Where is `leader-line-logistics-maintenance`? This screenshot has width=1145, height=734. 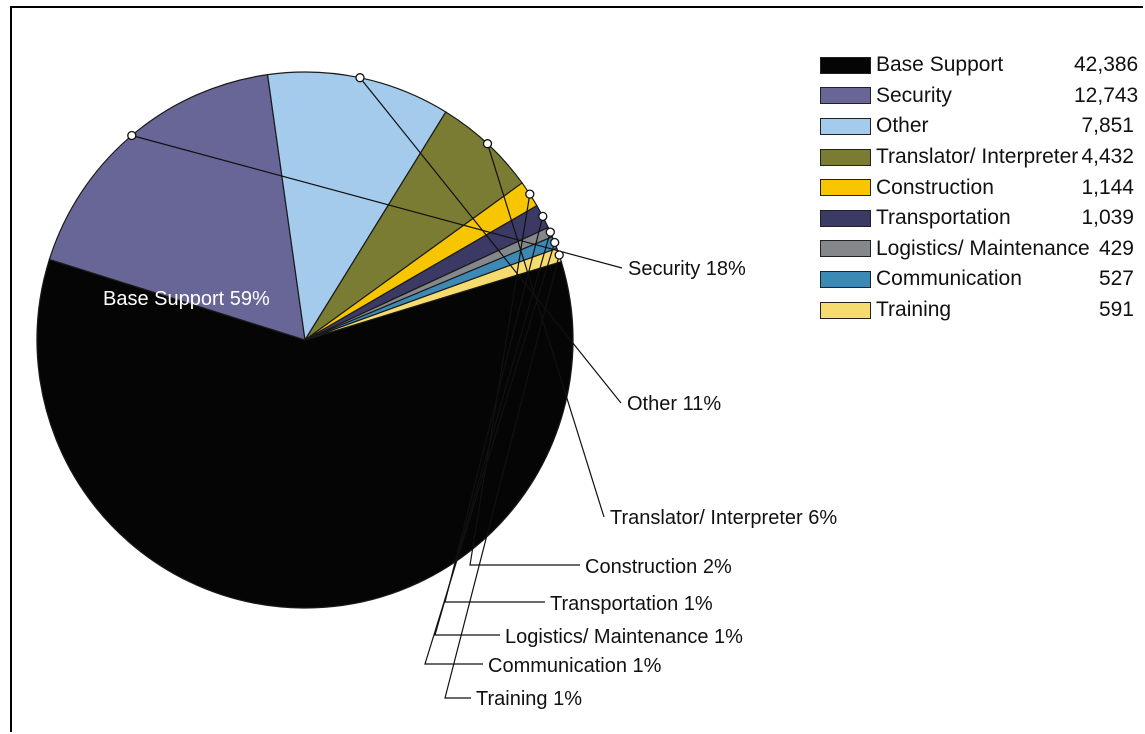
leader-line-logistics-maintenance is located at coordinates (492, 433).